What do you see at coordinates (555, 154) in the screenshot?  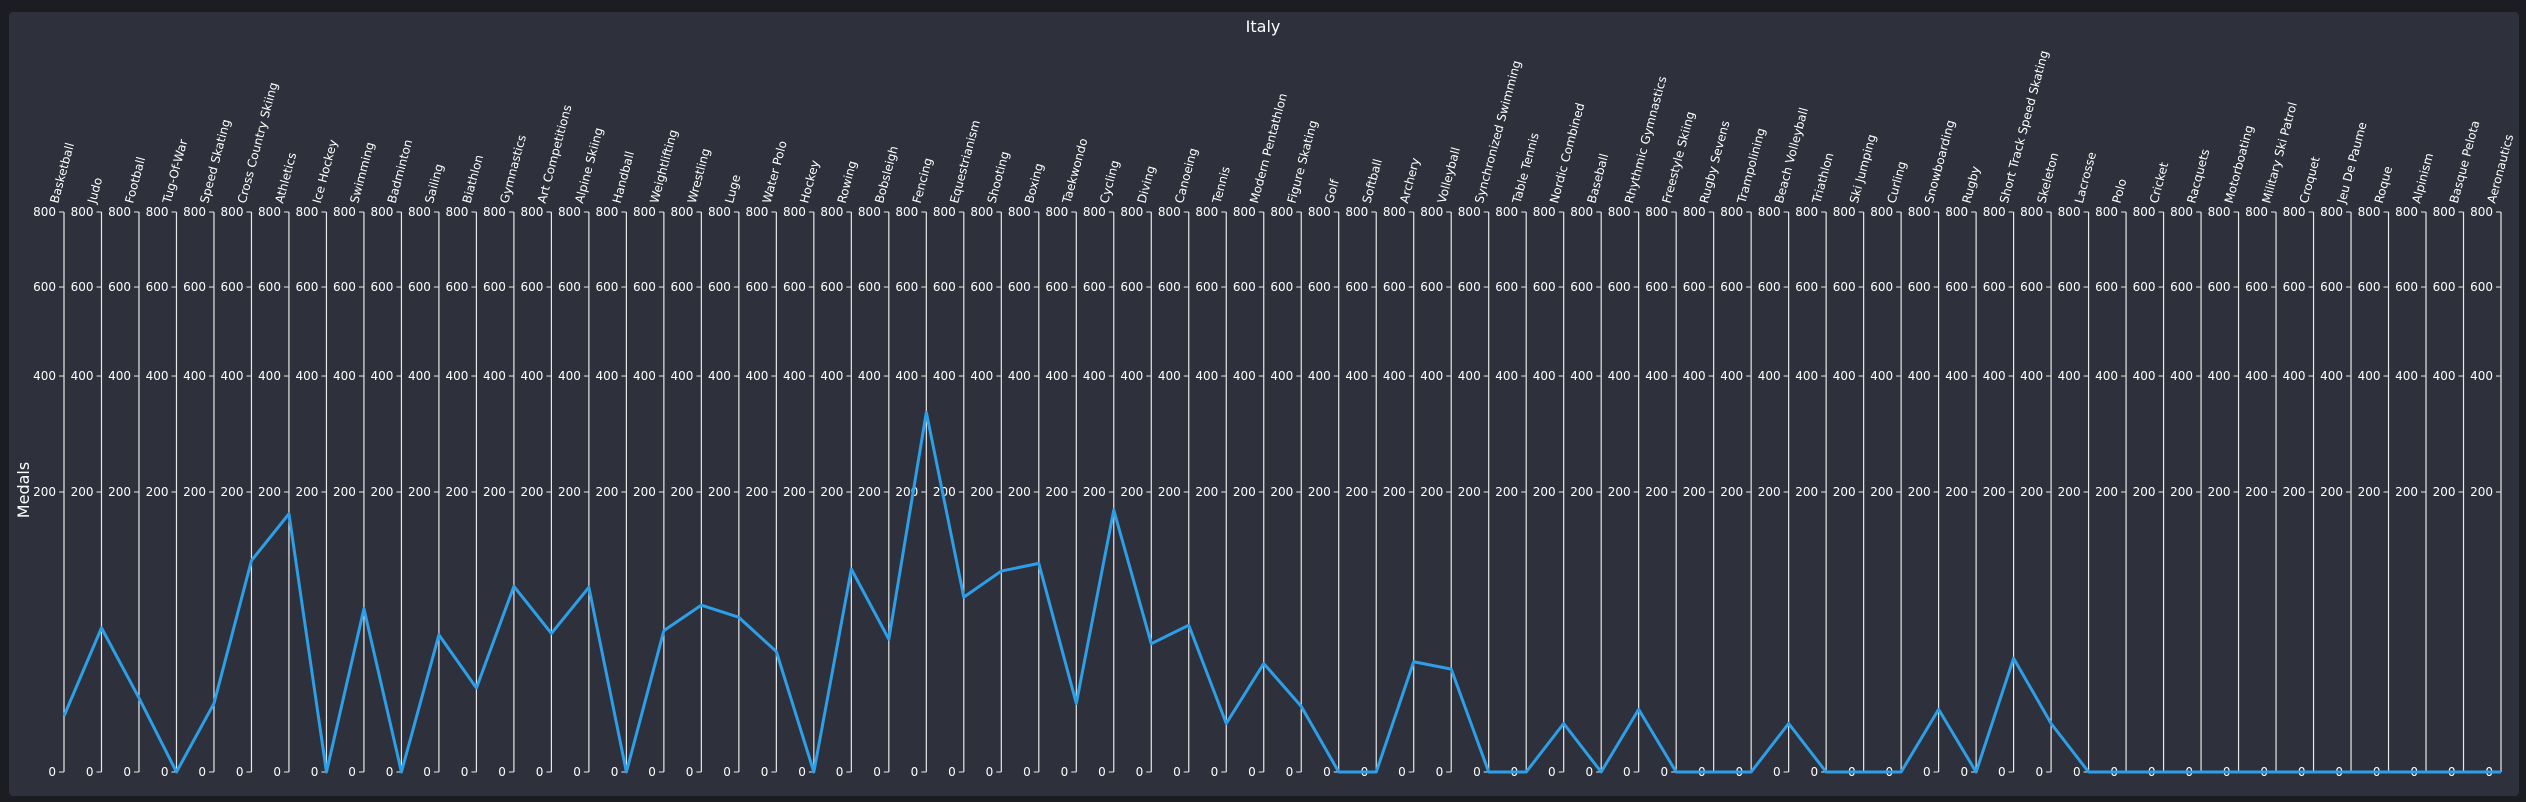 I see `dimension-label: Art Competitions` at bounding box center [555, 154].